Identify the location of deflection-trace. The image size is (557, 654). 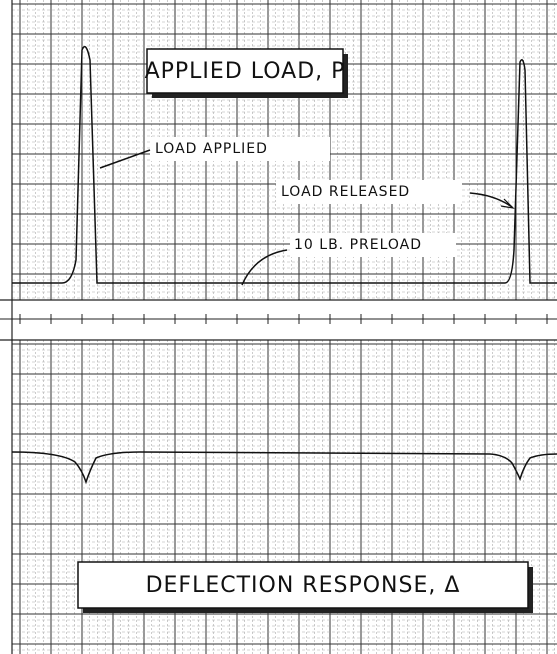
(284, 468).